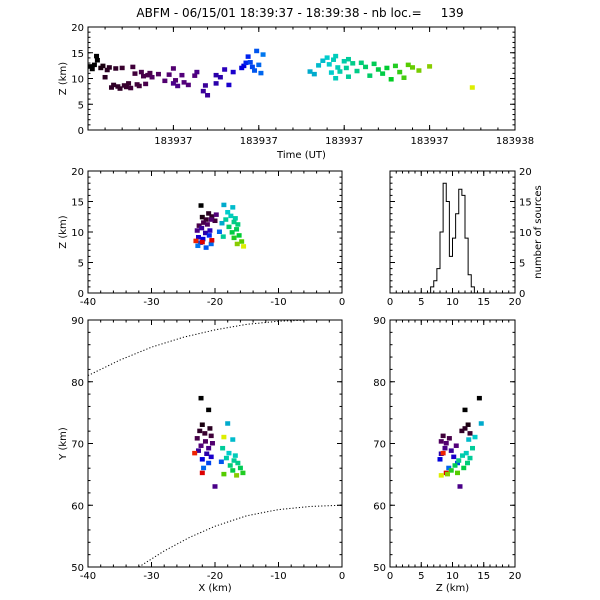  I want to click on x_z-panel: 0 5 10 15 20 -40 -30 -20 -10 0 Z (km), so click(201, 237).